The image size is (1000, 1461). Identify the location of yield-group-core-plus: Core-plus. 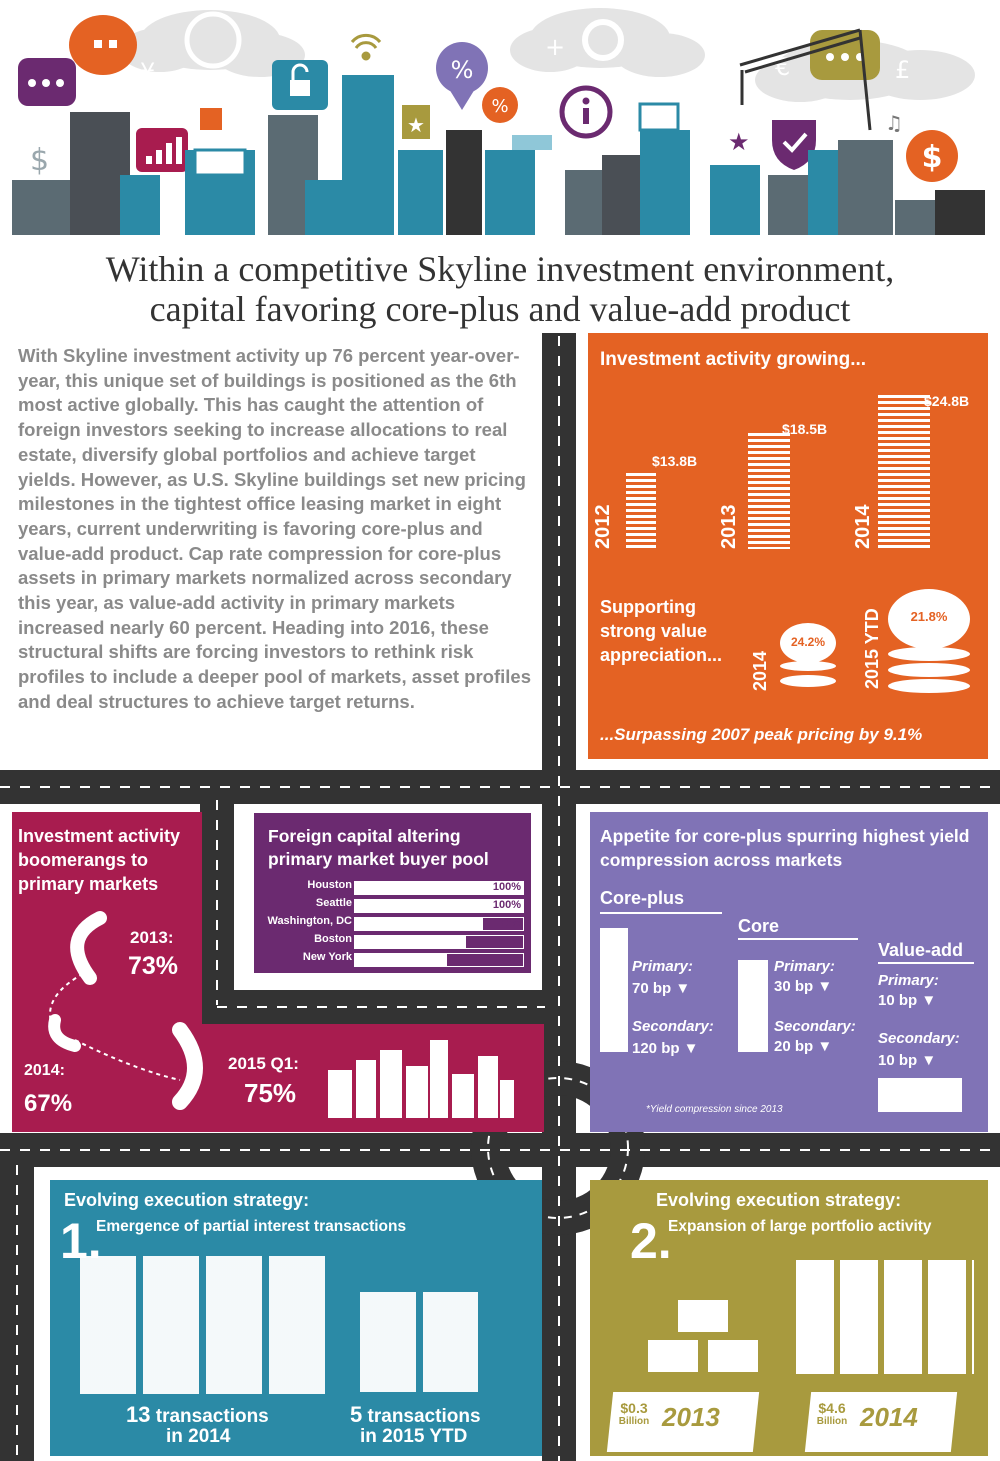
(642, 898).